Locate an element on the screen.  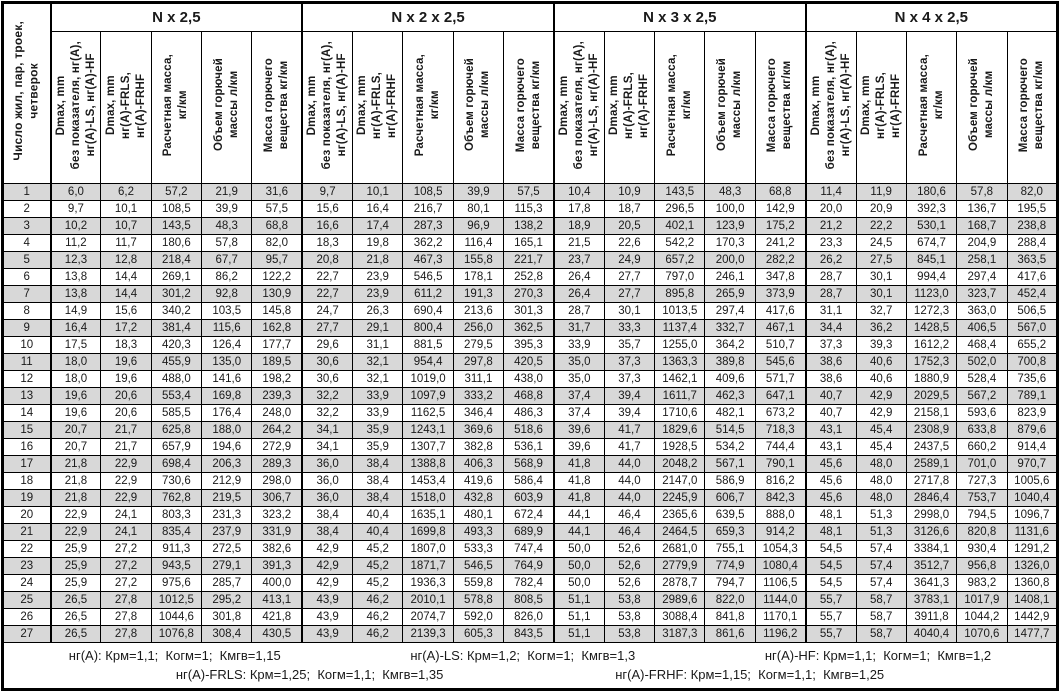
cell: 1699,8 is located at coordinates (428, 532).